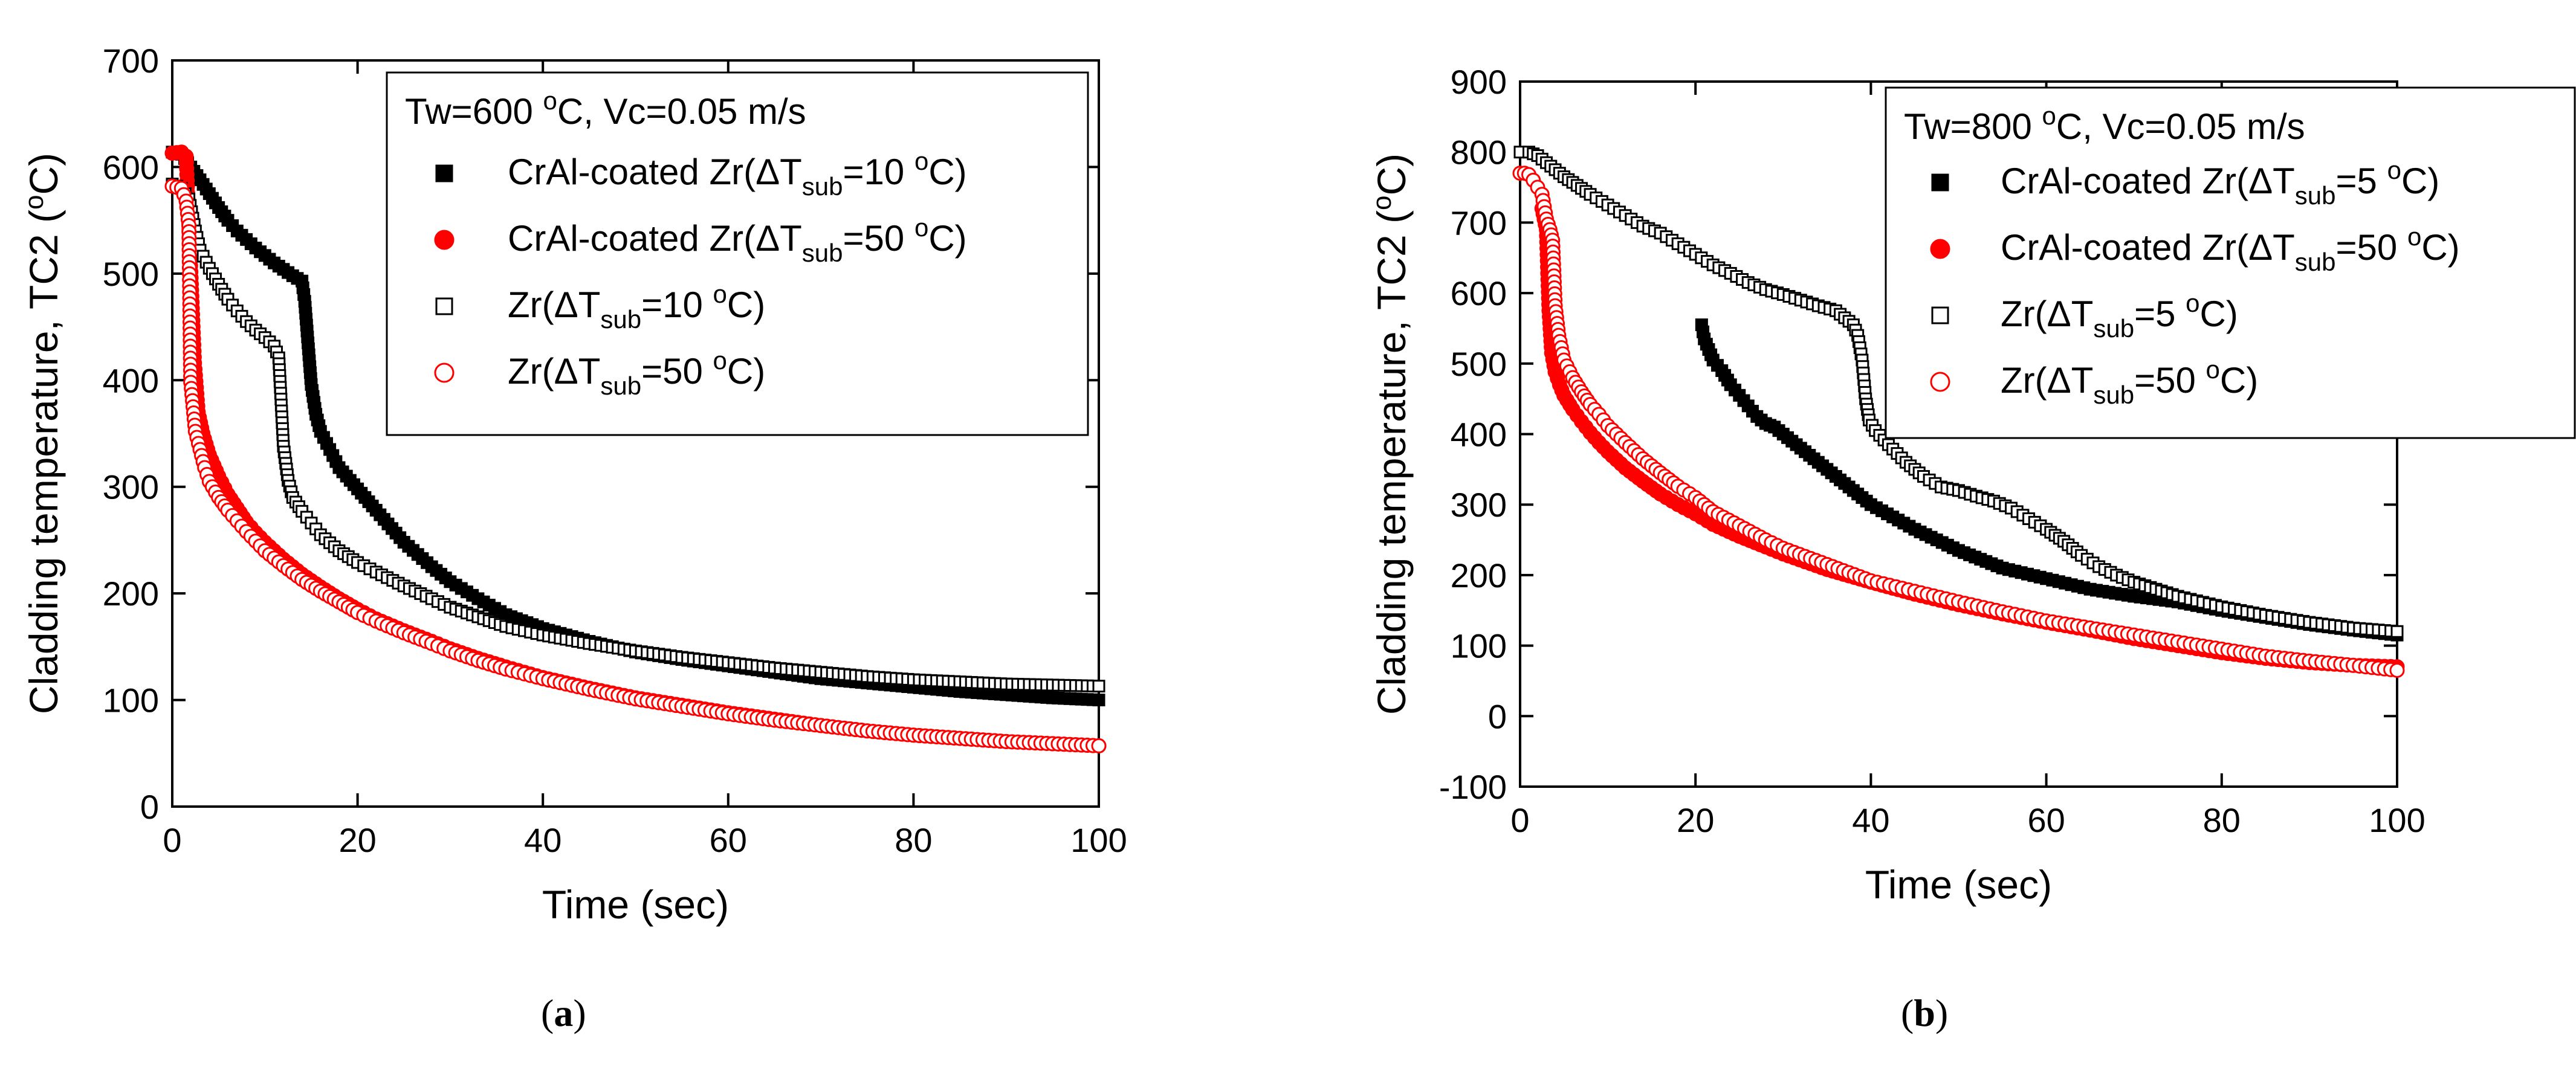 The width and height of the screenshot is (2576, 1070). I want to click on legend-condition: Tw=800 oC, Vc=0.05 m/s, so click(2104, 125).